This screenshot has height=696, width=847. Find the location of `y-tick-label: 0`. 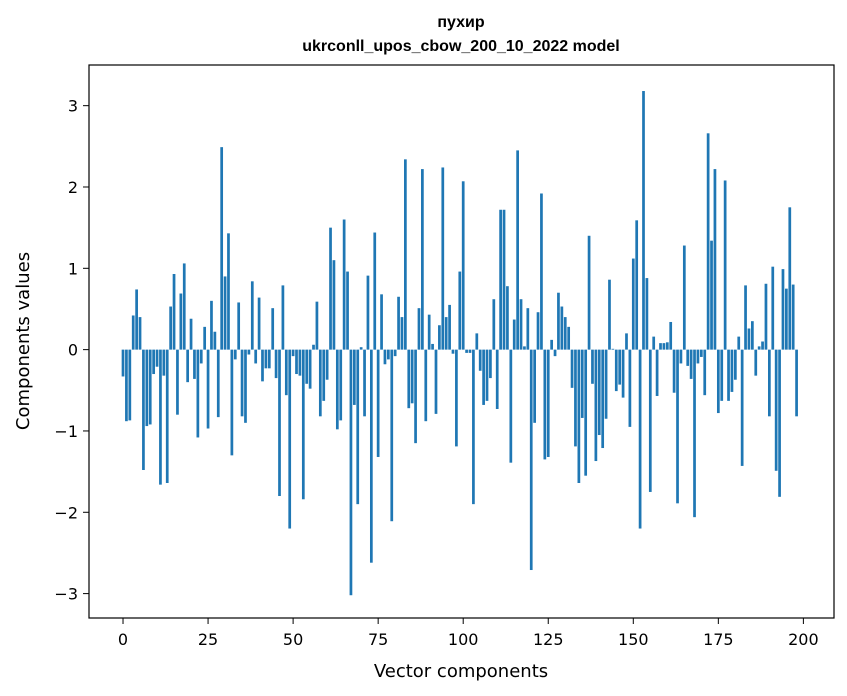

y-tick-label: 0 is located at coordinates (73, 350).